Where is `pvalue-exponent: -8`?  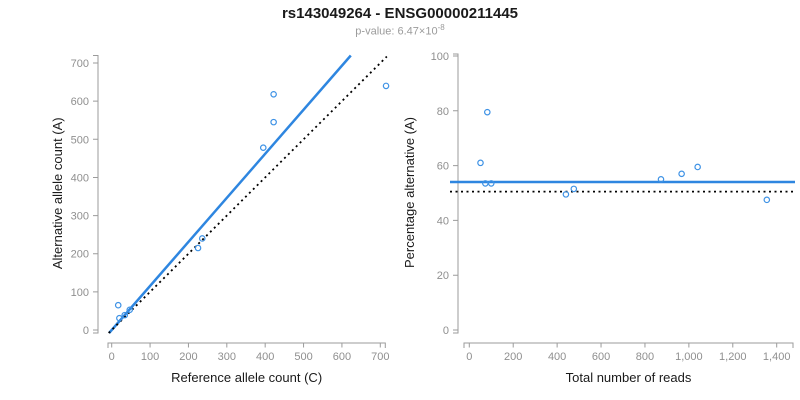 pvalue-exponent: -8 is located at coordinates (441, 27).